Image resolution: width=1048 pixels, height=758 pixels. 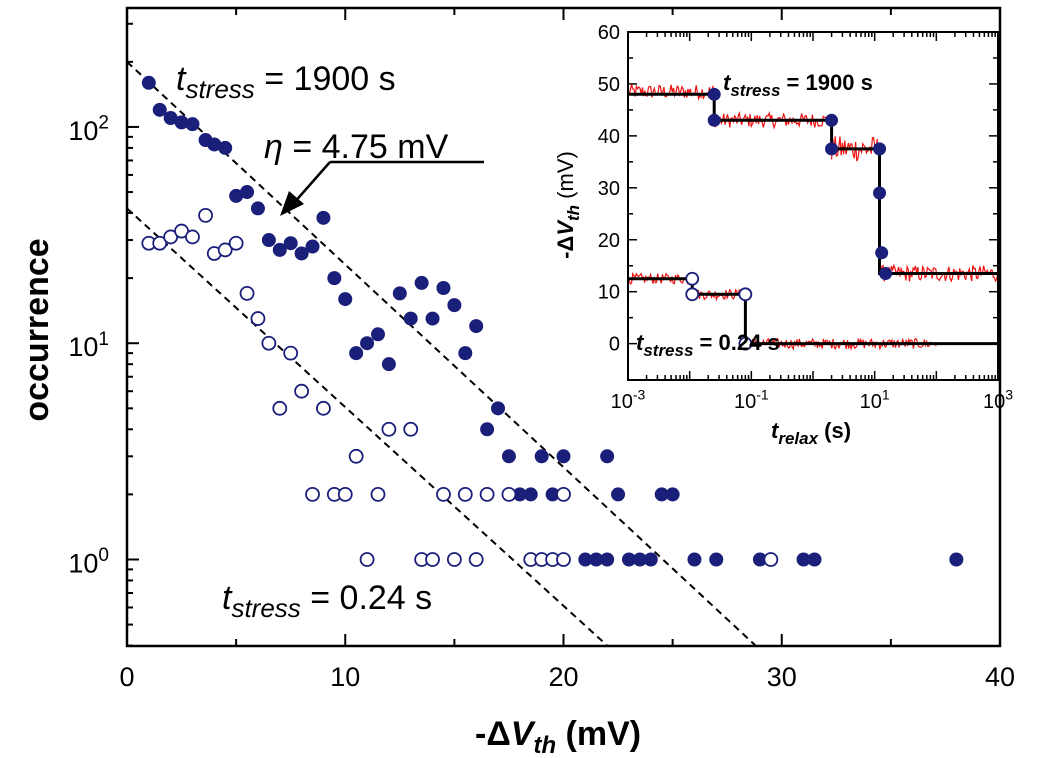 What do you see at coordinates (718, 295) in the screenshot?
I see `inset-noisy-trace` at bounding box center [718, 295].